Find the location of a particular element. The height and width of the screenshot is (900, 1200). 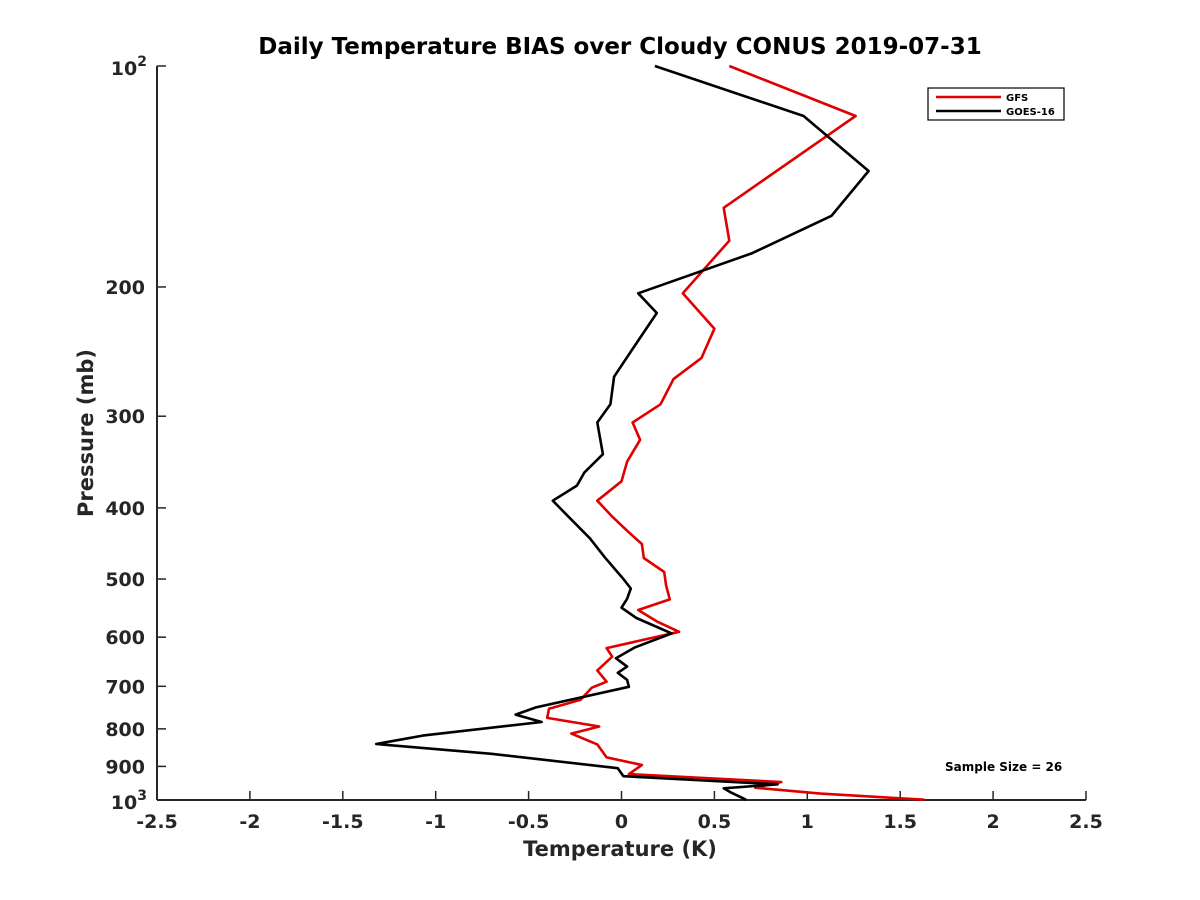

y-tick-label: 700 is located at coordinates (125, 687).